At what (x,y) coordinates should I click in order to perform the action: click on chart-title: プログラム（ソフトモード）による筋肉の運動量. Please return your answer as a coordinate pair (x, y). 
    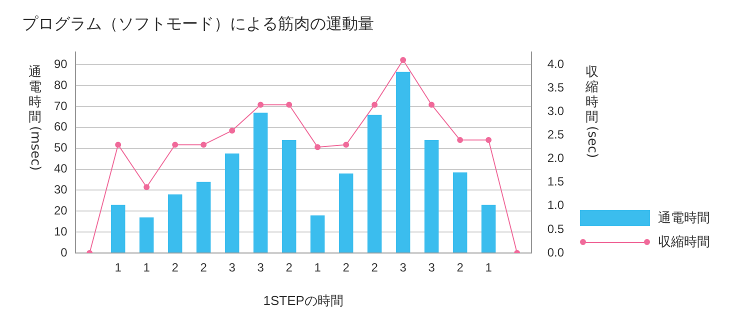
    Looking at the image, I should click on (198, 24).